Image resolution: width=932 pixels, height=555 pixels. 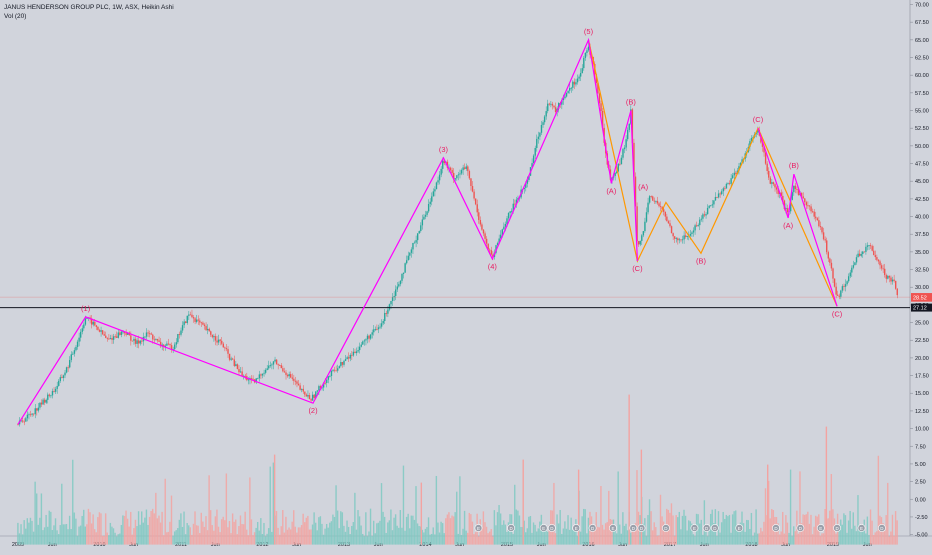 I want to click on orange-wave-path, so click(x=712, y=173).